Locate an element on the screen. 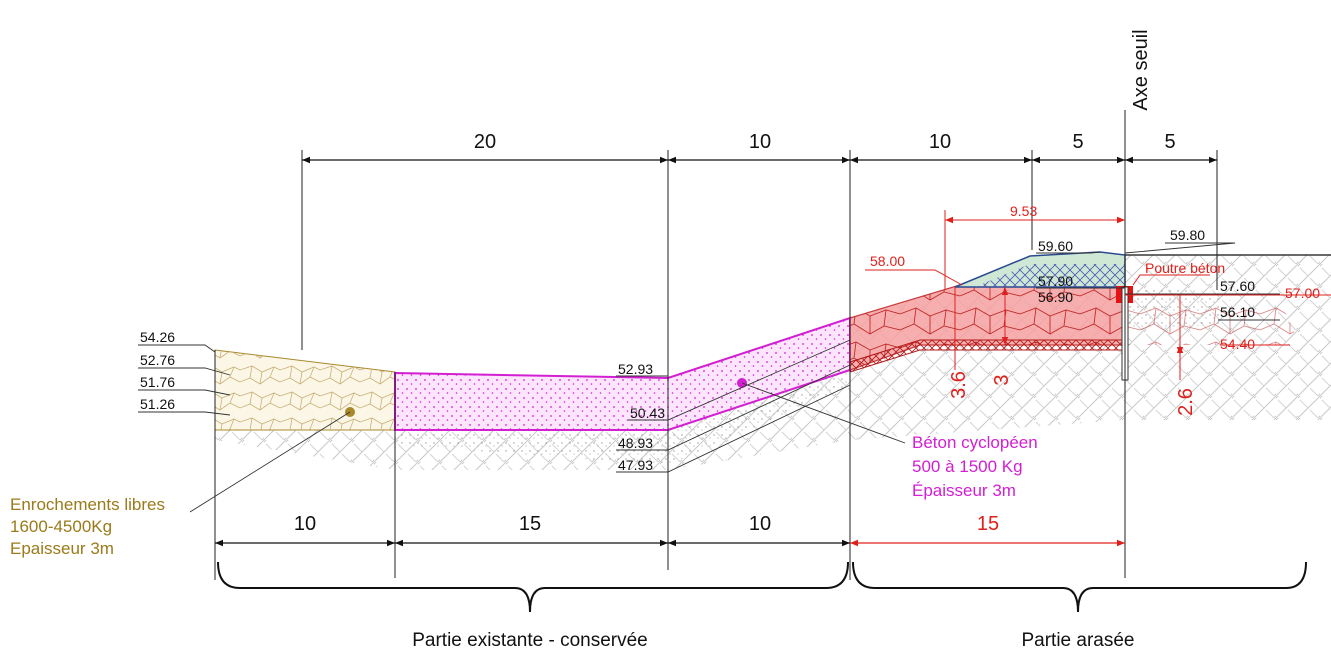 The image size is (1331, 655). annotation: 500 à 1500 Kg is located at coordinates (967, 466).